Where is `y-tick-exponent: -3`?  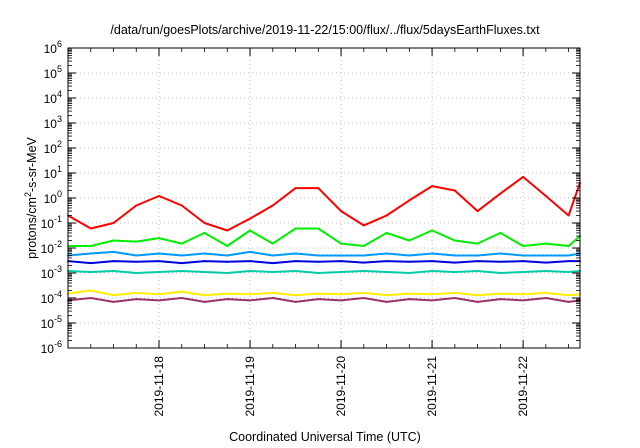
y-tick-exponent: -3 is located at coordinates (58, 269).